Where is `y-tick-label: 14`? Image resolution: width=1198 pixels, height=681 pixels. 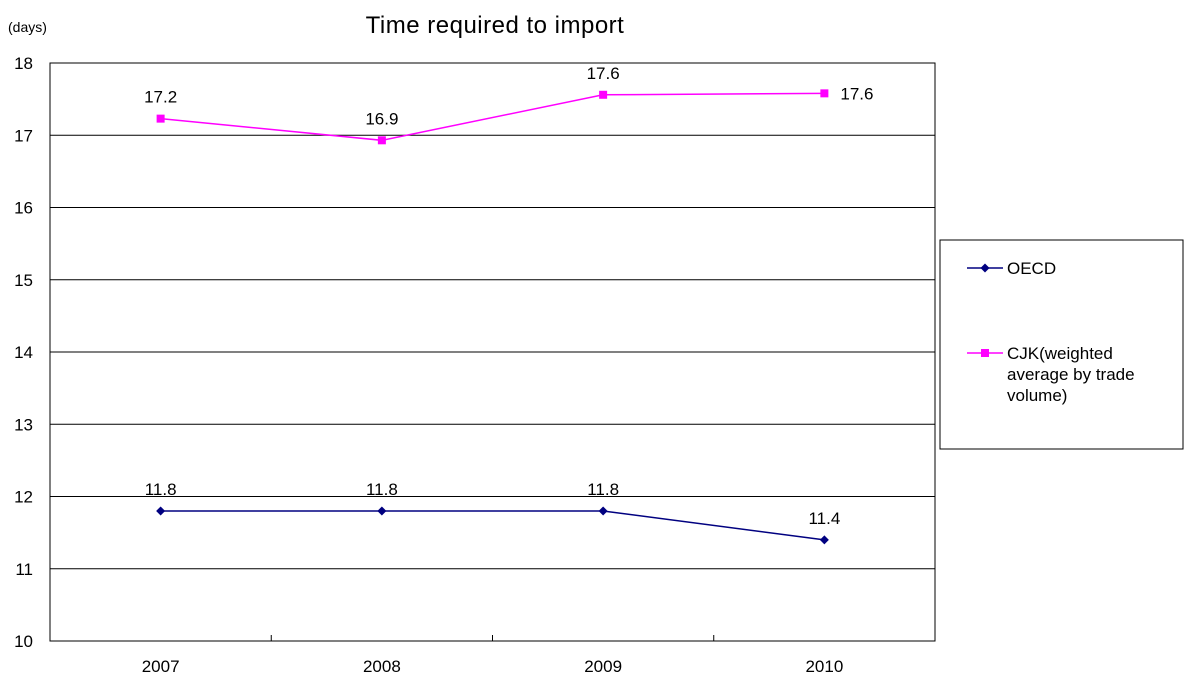
y-tick-label: 14 is located at coordinates (23, 352).